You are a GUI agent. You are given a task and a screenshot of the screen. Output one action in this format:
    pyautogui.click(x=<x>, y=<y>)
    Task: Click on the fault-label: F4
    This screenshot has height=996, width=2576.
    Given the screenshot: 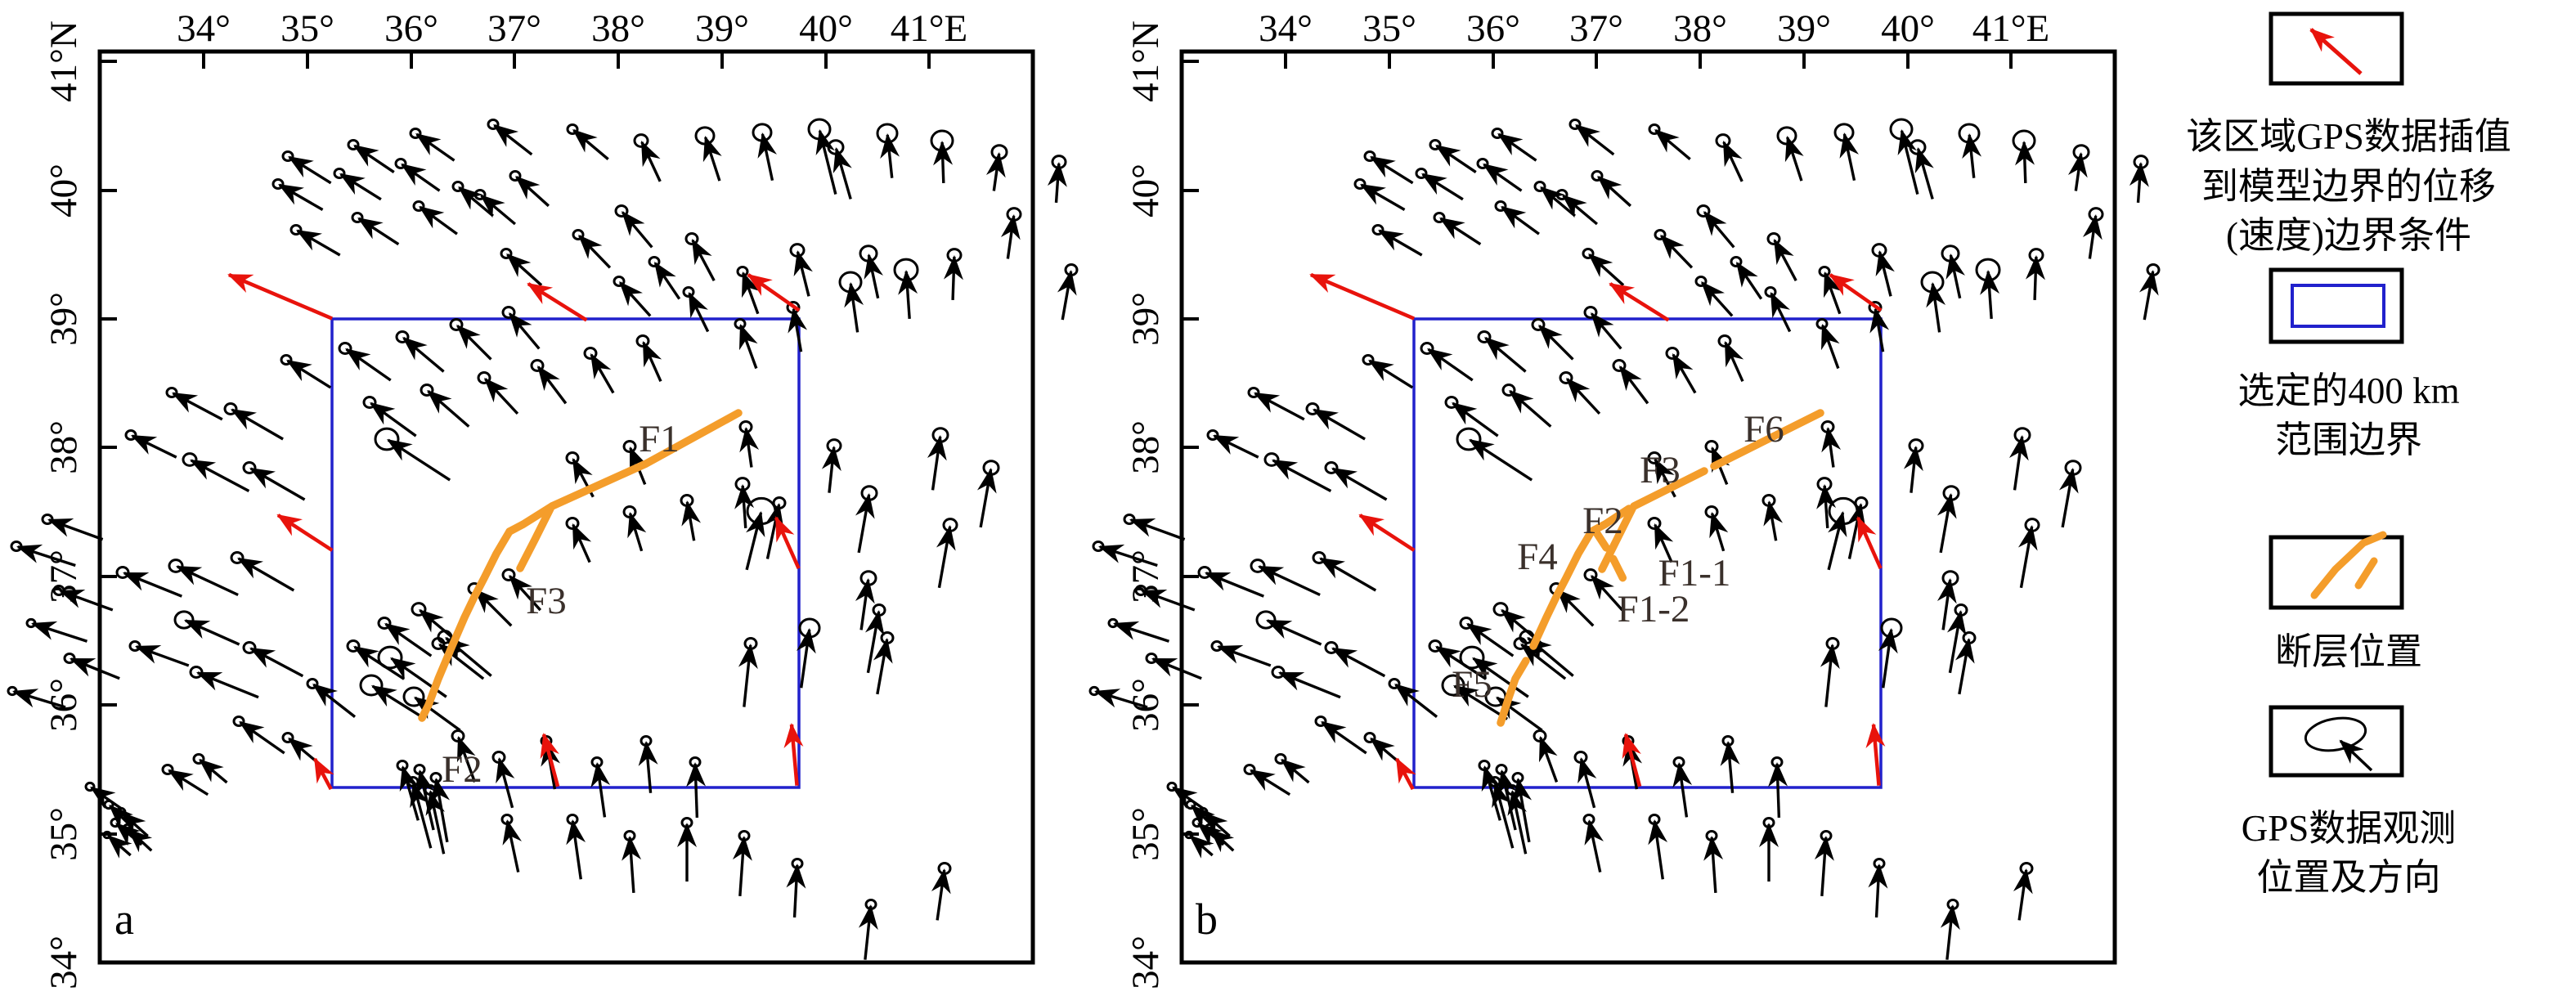 What is the action you would take?
    pyautogui.click(x=1538, y=557)
    